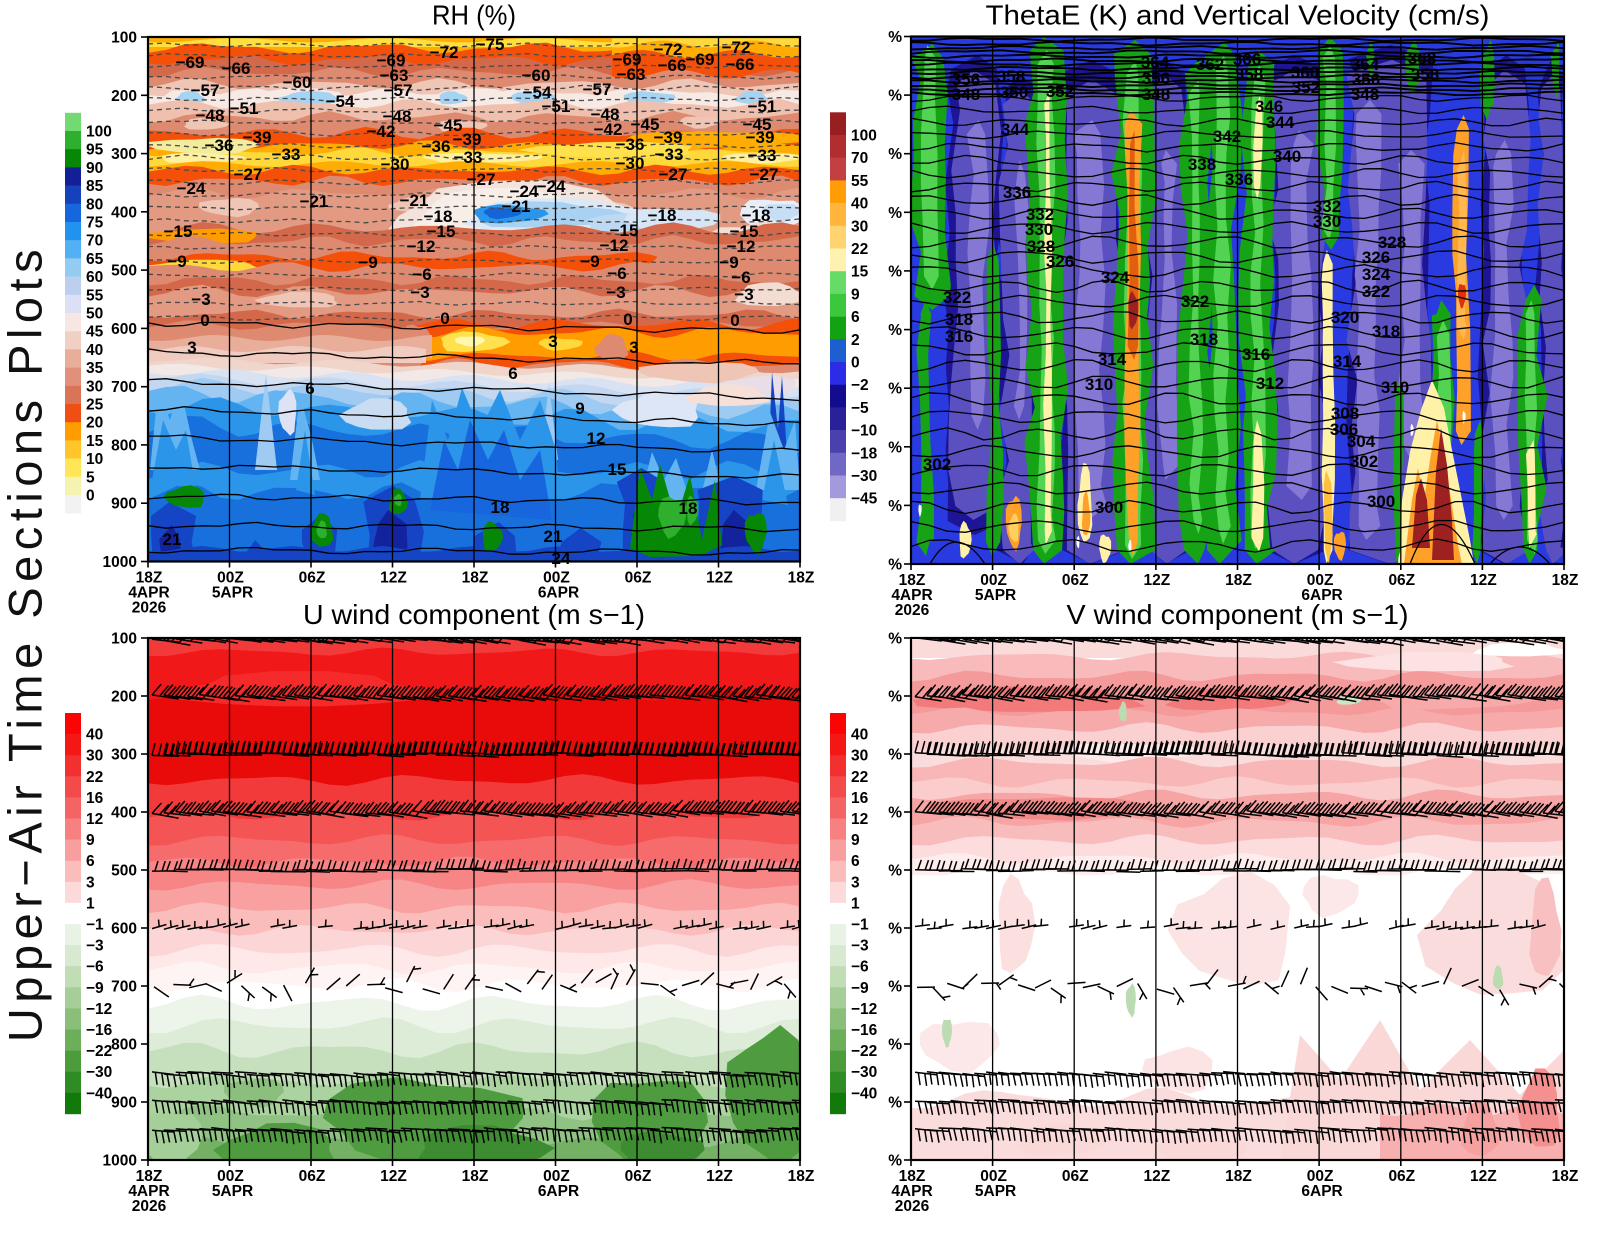 This screenshot has width=1600, height=1241. What do you see at coordinates (398, 90) in the screenshot?
I see `svg-text: −57` at bounding box center [398, 90].